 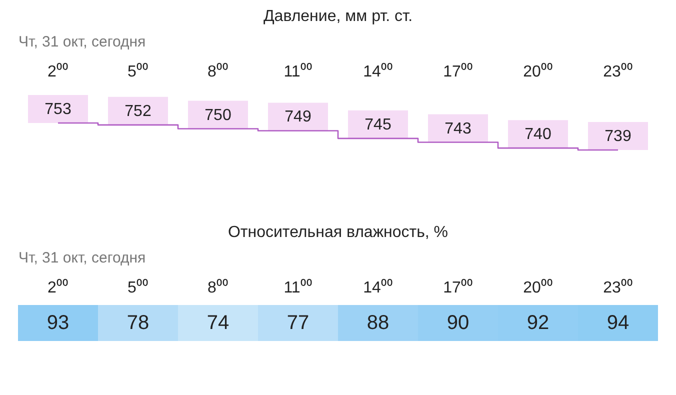 I want to click on data-label: 752, so click(x=138, y=111).